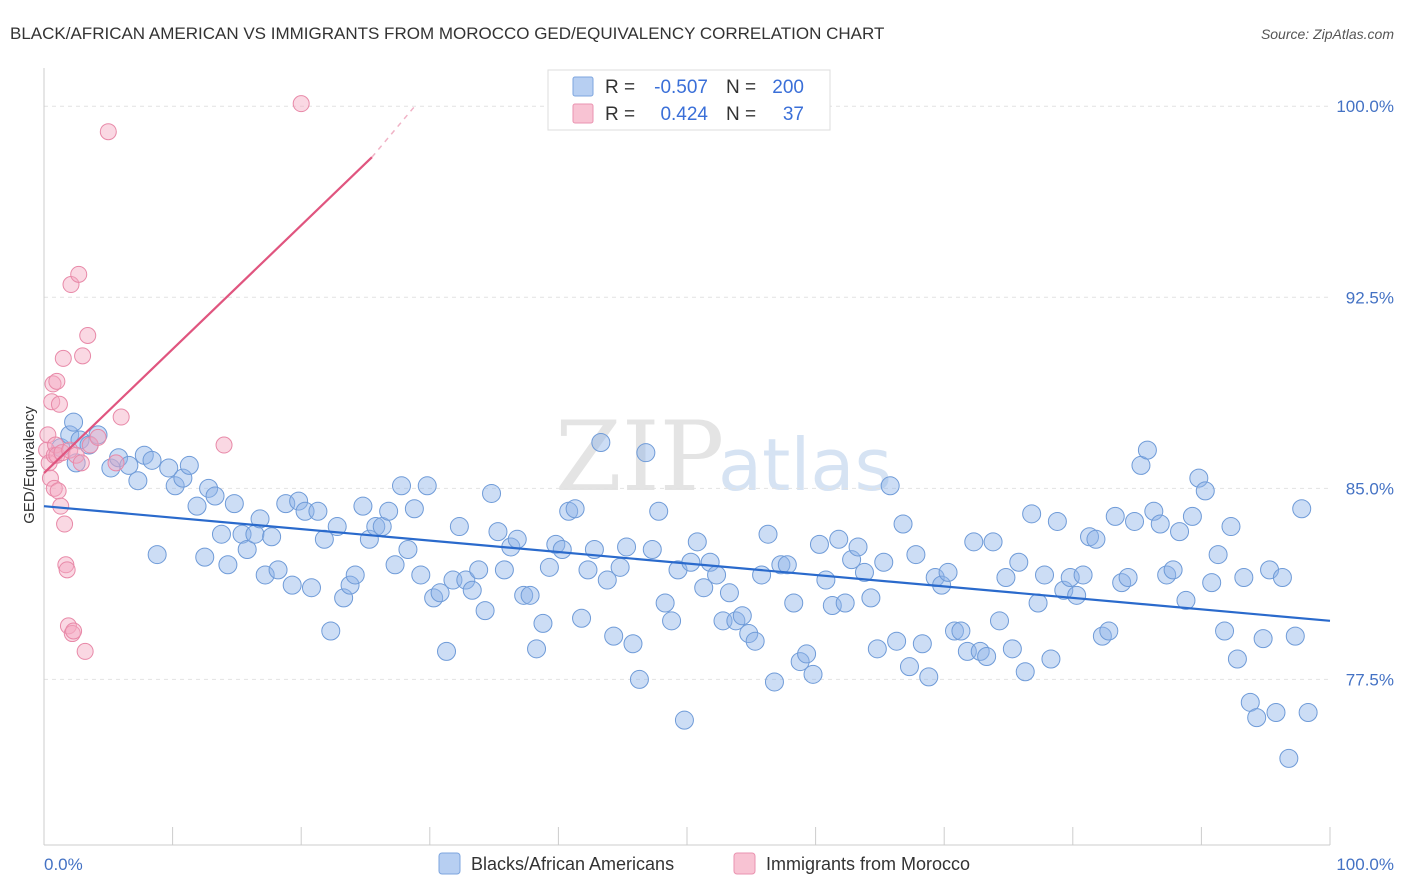 The width and height of the screenshot is (1406, 892). I want to click on bottom-legend-label-blue: Blacks/African Americans, so click(572, 864).